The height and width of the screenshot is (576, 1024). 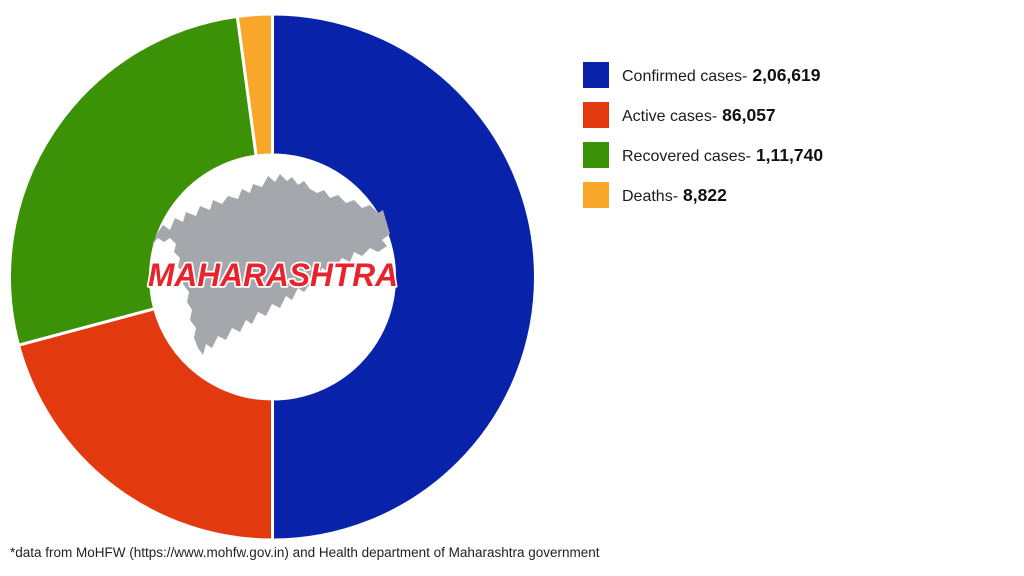 I want to click on legend-value-deaths: 8,822, so click(x=705, y=194).